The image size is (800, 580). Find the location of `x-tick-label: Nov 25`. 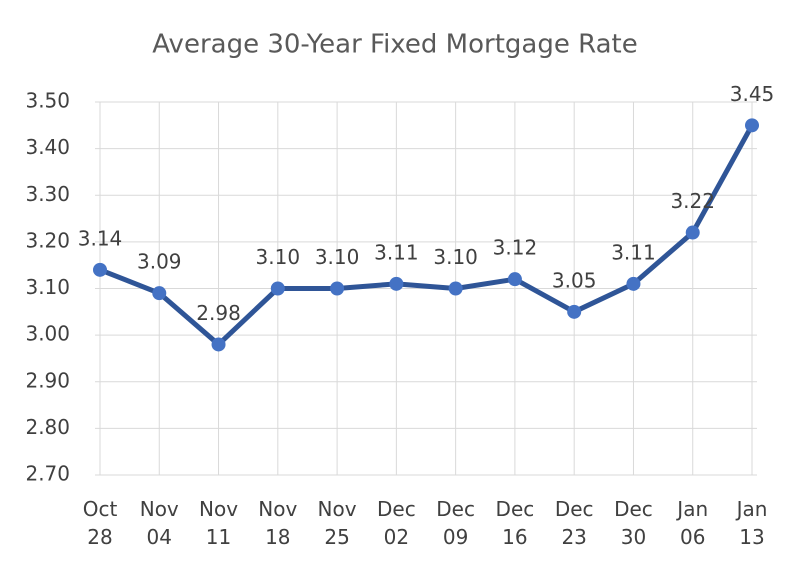

x-tick-label: Nov 25 is located at coordinates (337, 523).